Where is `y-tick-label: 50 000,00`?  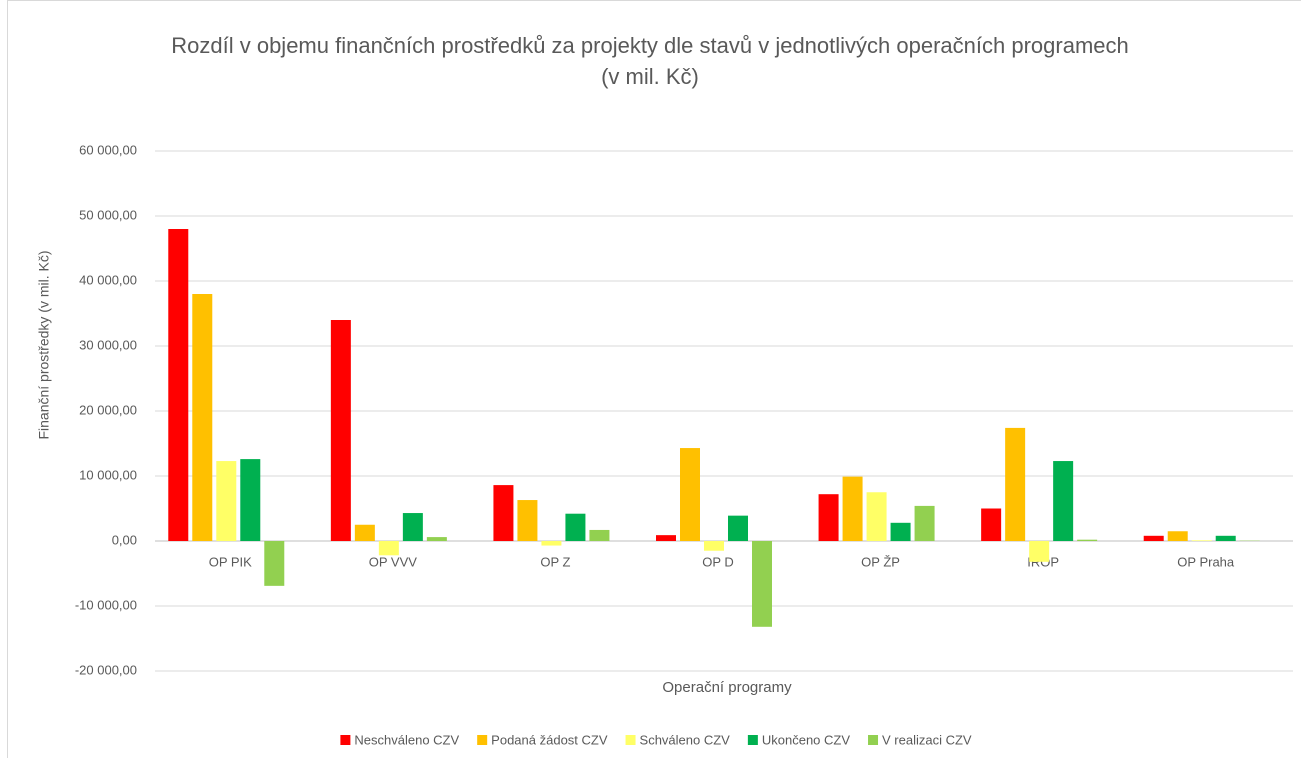 y-tick-label: 50 000,00 is located at coordinates (108, 214).